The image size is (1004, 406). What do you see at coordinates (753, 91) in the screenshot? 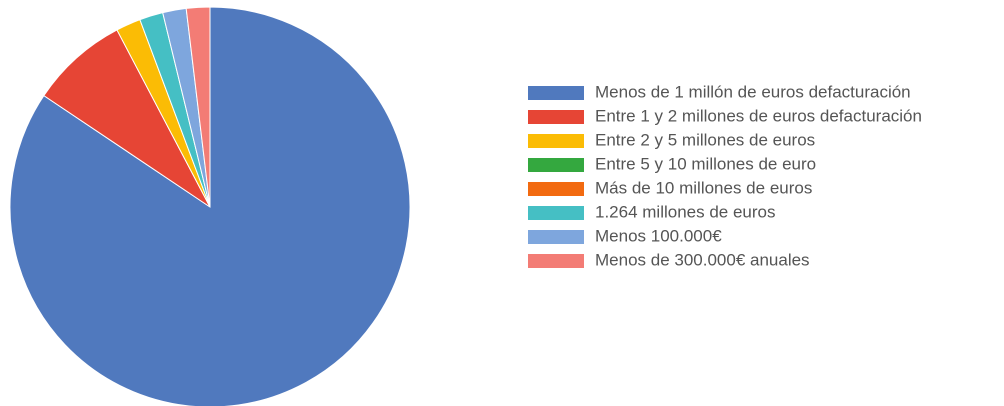
I see `legend-label: Menos de 1 millón de euros defacturación` at bounding box center [753, 91].